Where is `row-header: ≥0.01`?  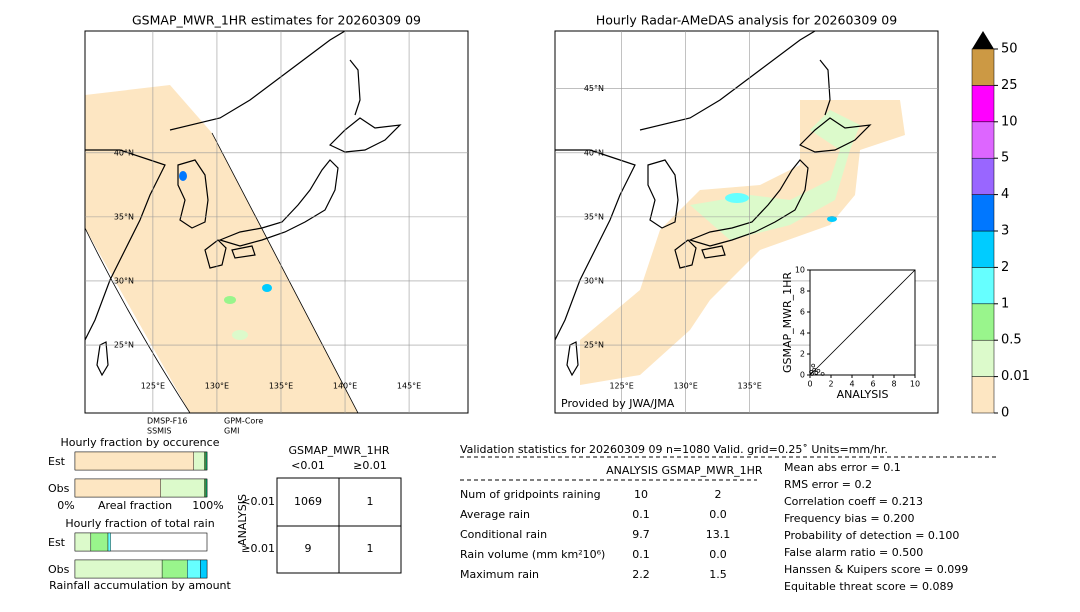
row-header: ≥0.01 is located at coordinates (258, 548).